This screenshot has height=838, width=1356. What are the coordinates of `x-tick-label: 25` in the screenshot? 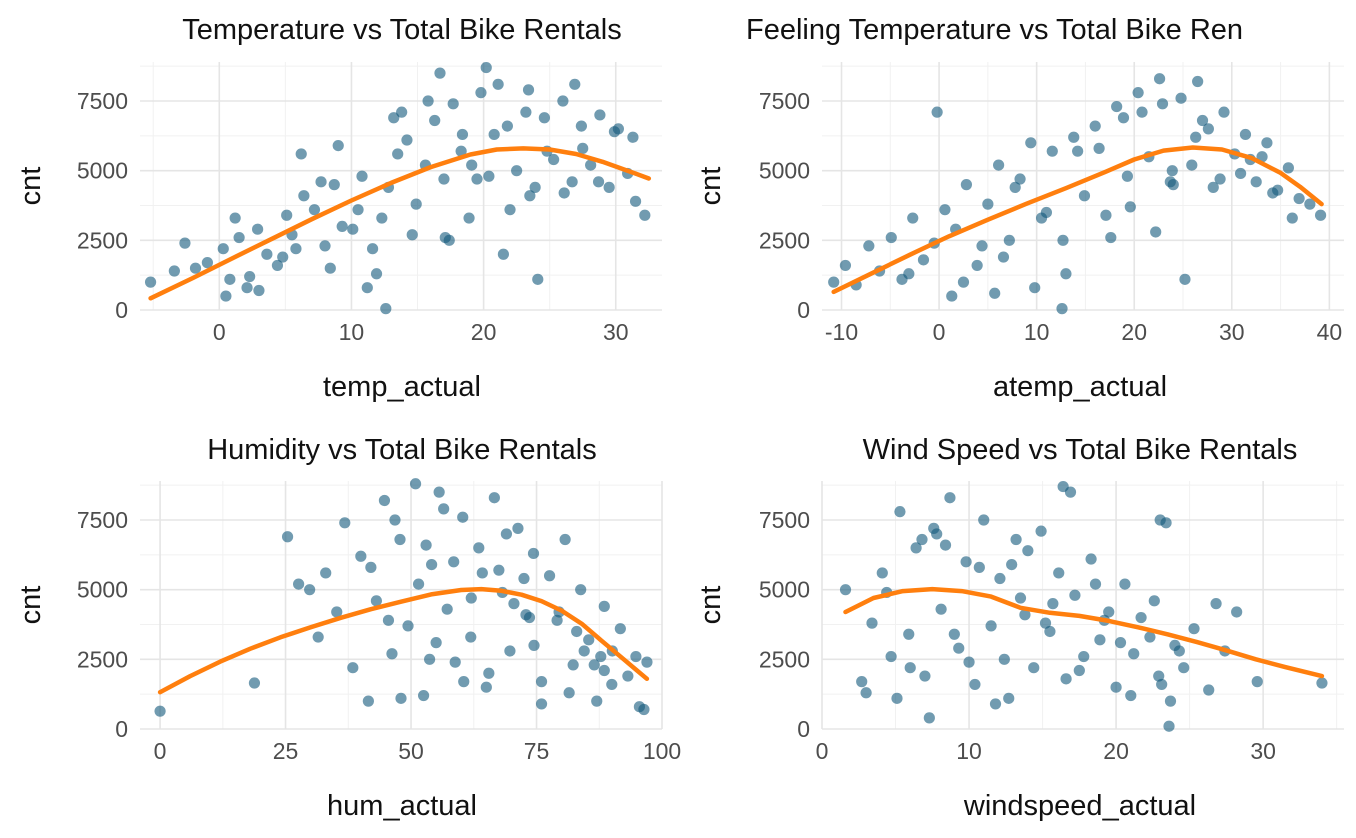 It's located at (286, 751).